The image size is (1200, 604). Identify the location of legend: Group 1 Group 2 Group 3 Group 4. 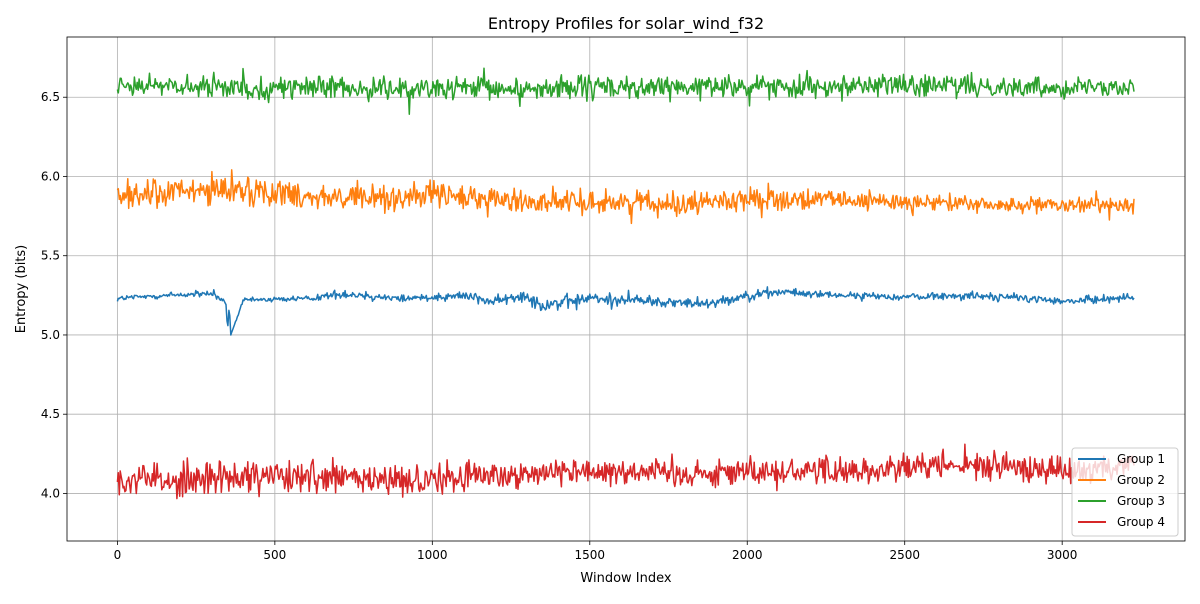
(1125, 492).